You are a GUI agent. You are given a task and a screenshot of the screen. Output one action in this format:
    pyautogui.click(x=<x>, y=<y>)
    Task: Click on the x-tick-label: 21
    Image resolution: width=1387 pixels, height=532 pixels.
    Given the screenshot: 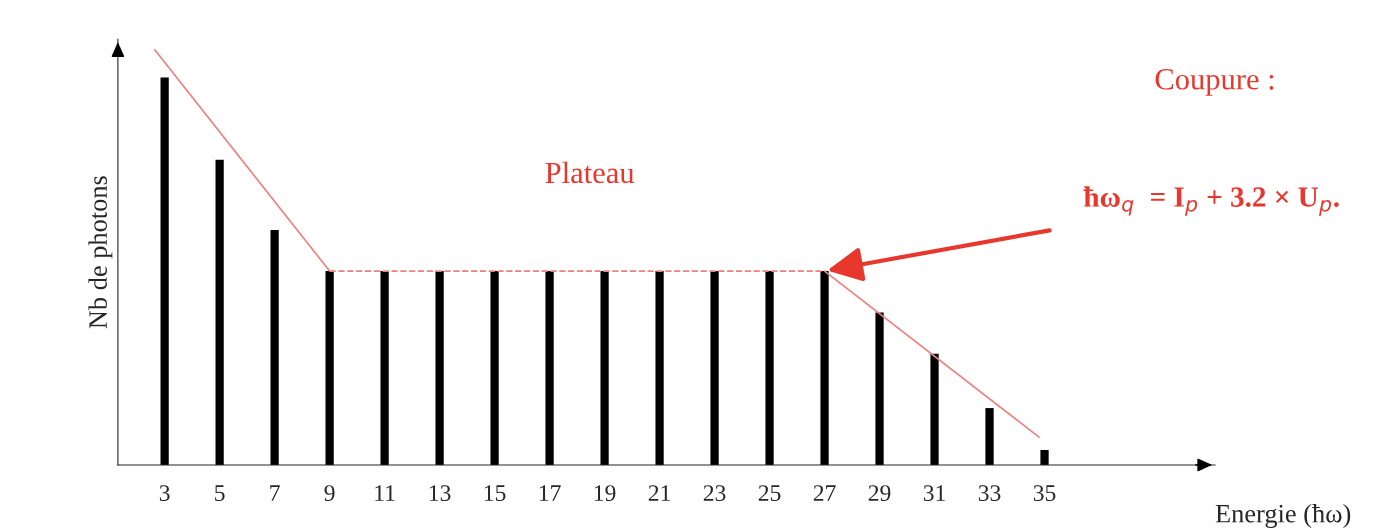 What is the action you would take?
    pyautogui.click(x=659, y=493)
    